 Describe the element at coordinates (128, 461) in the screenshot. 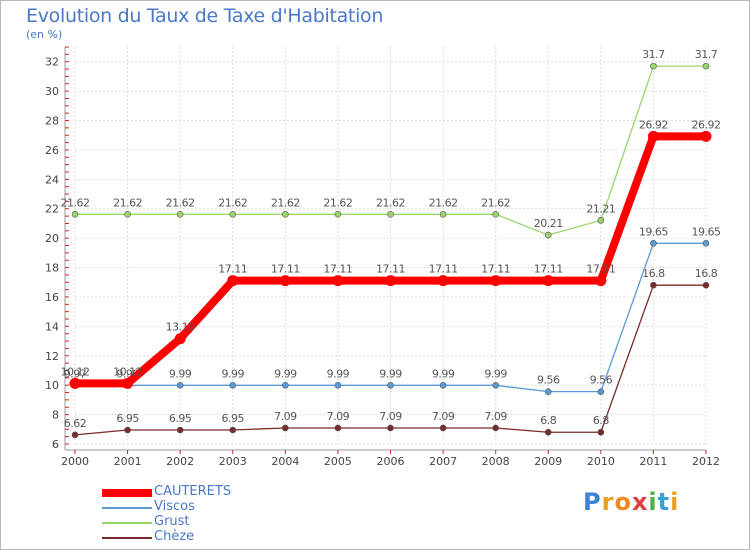

I see `x-tick-label: 2001` at that location.